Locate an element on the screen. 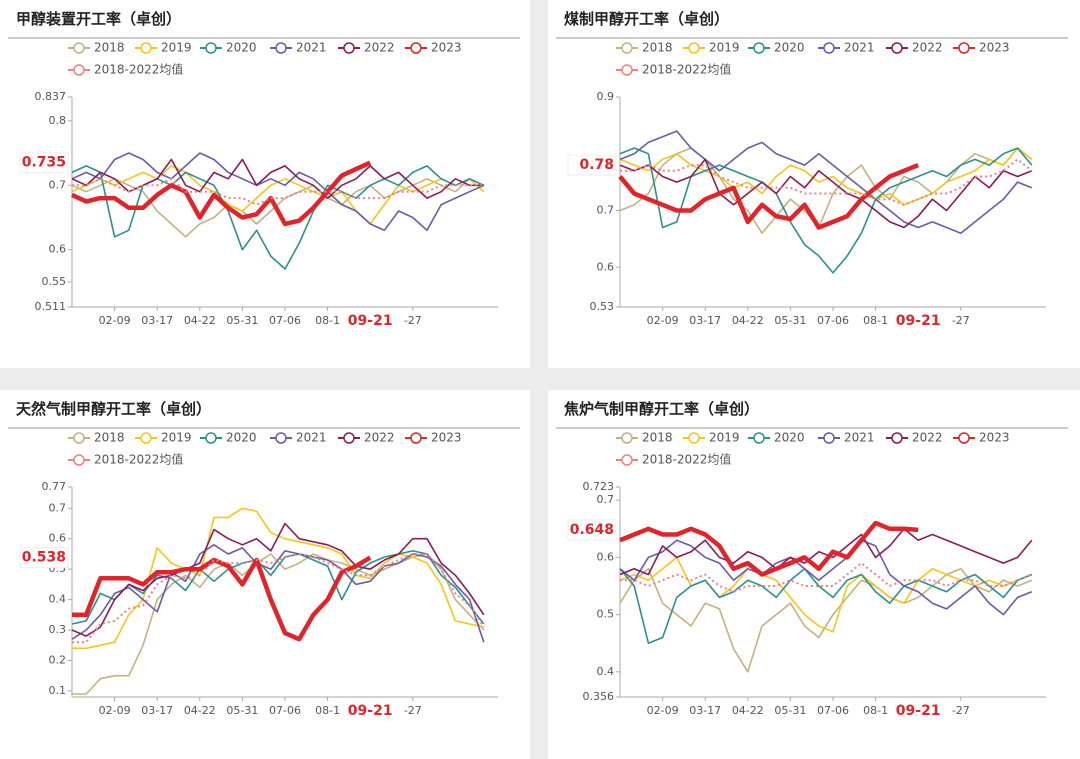  legend-label: 2023 is located at coordinates (446, 438).